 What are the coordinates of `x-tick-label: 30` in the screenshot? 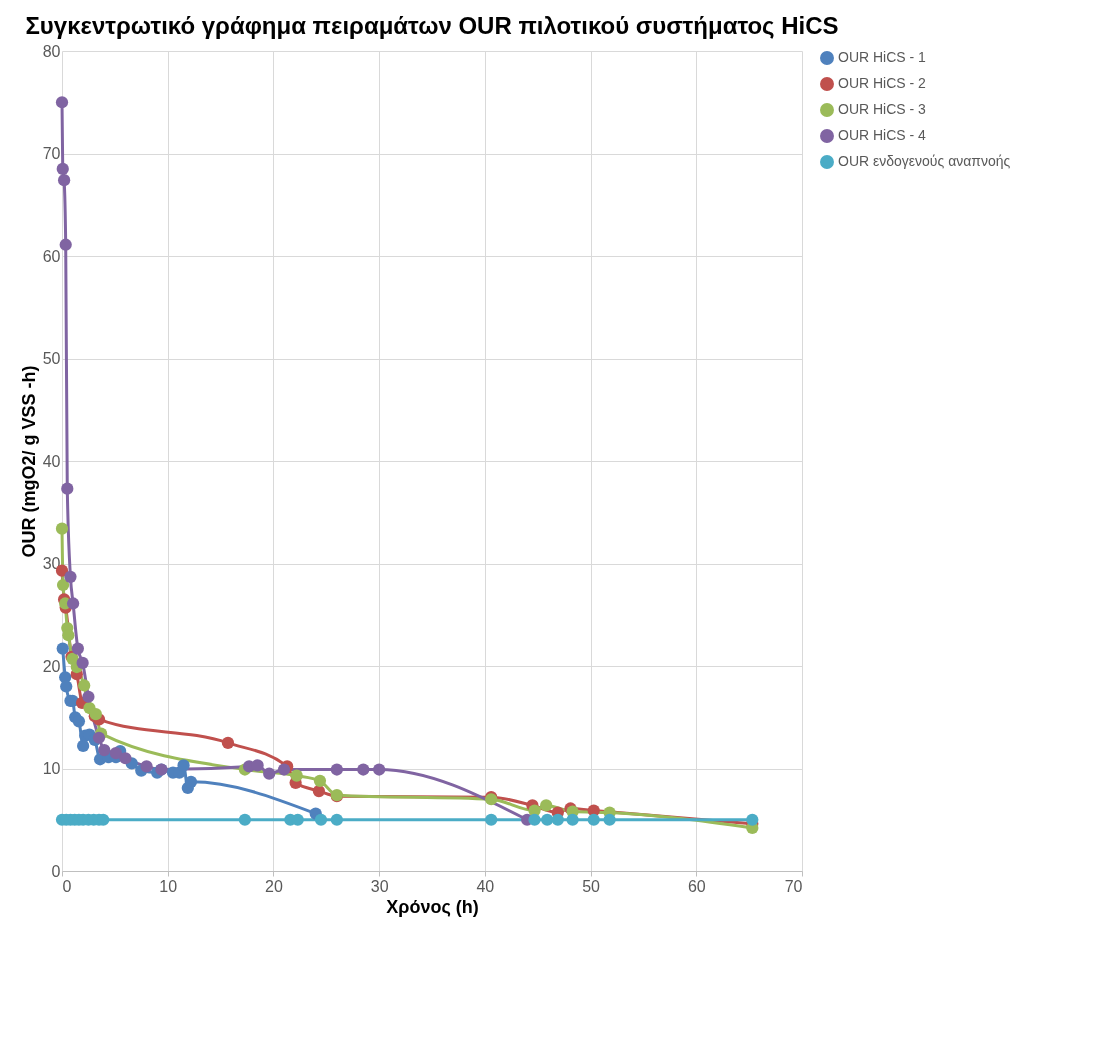 It's located at (379, 886).